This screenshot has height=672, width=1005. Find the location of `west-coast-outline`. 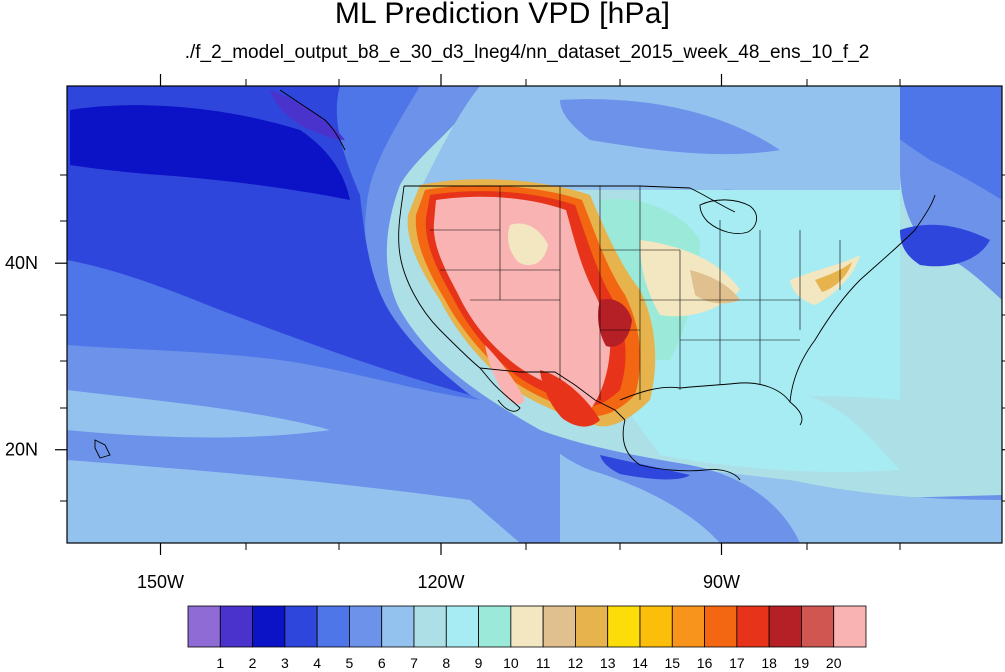

west-coast-outline is located at coordinates (459, 298).